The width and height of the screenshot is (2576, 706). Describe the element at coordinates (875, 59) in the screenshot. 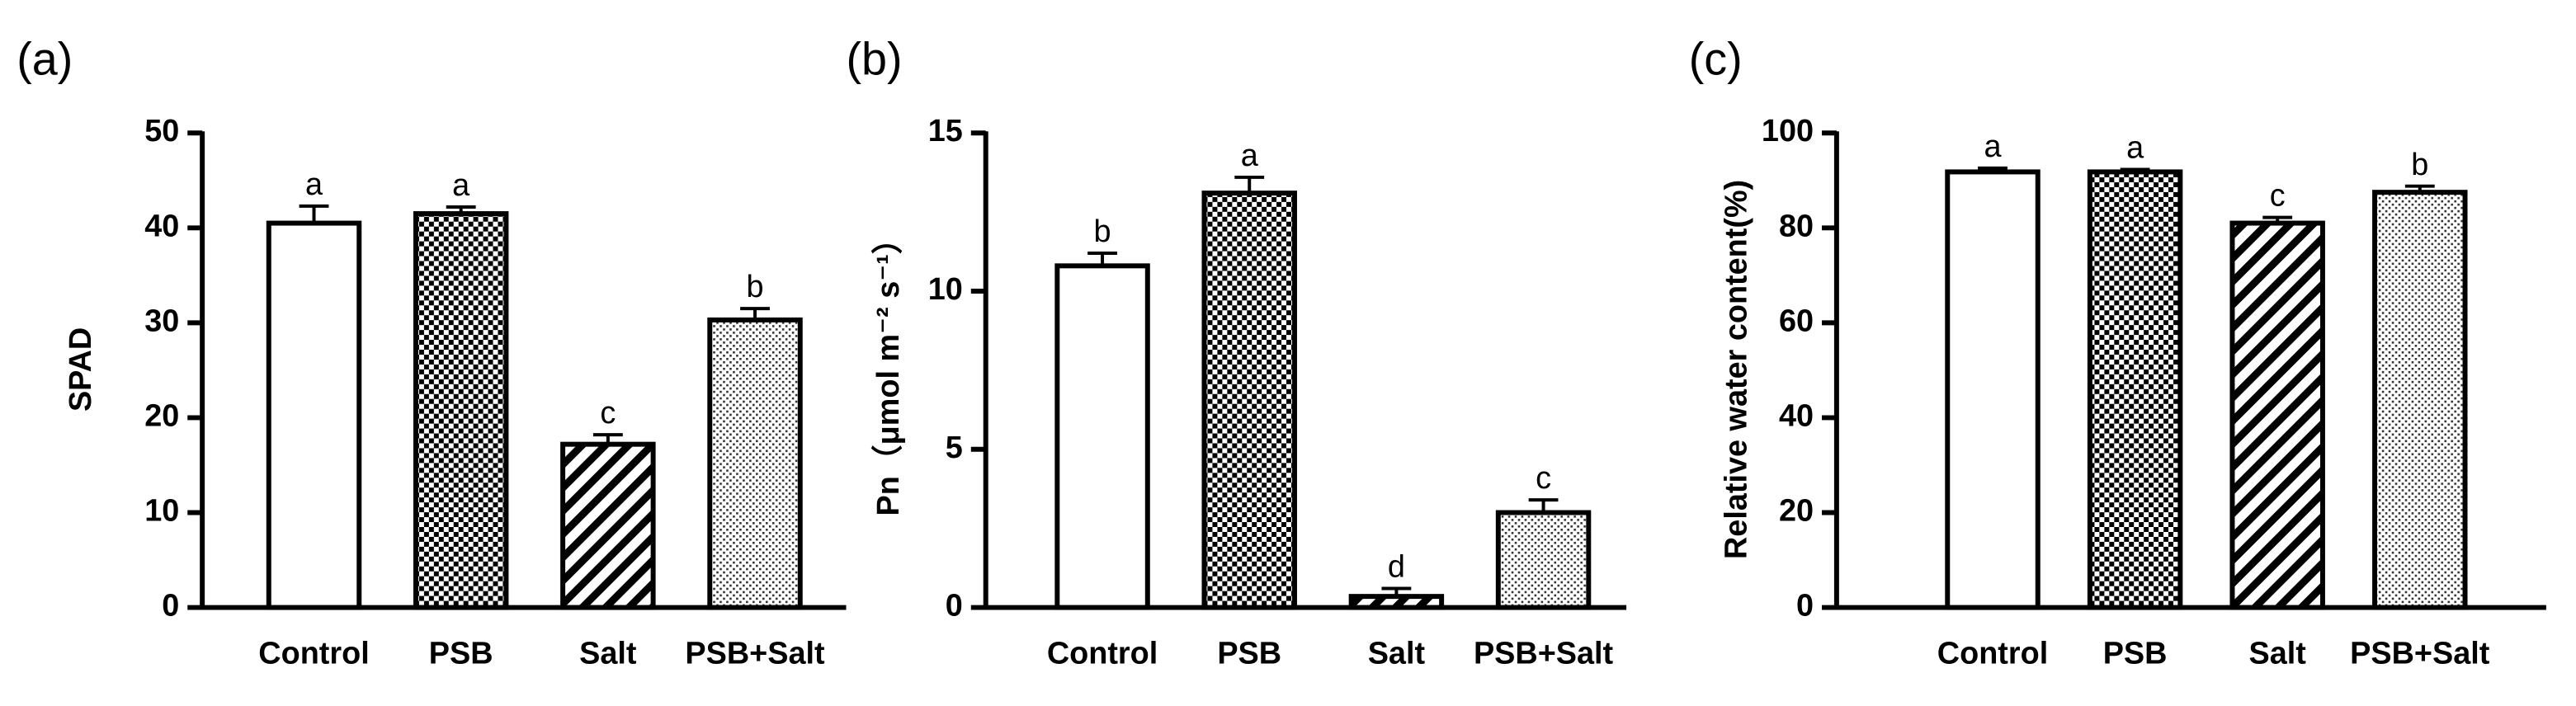

I see `panel-label: (b)` at that location.